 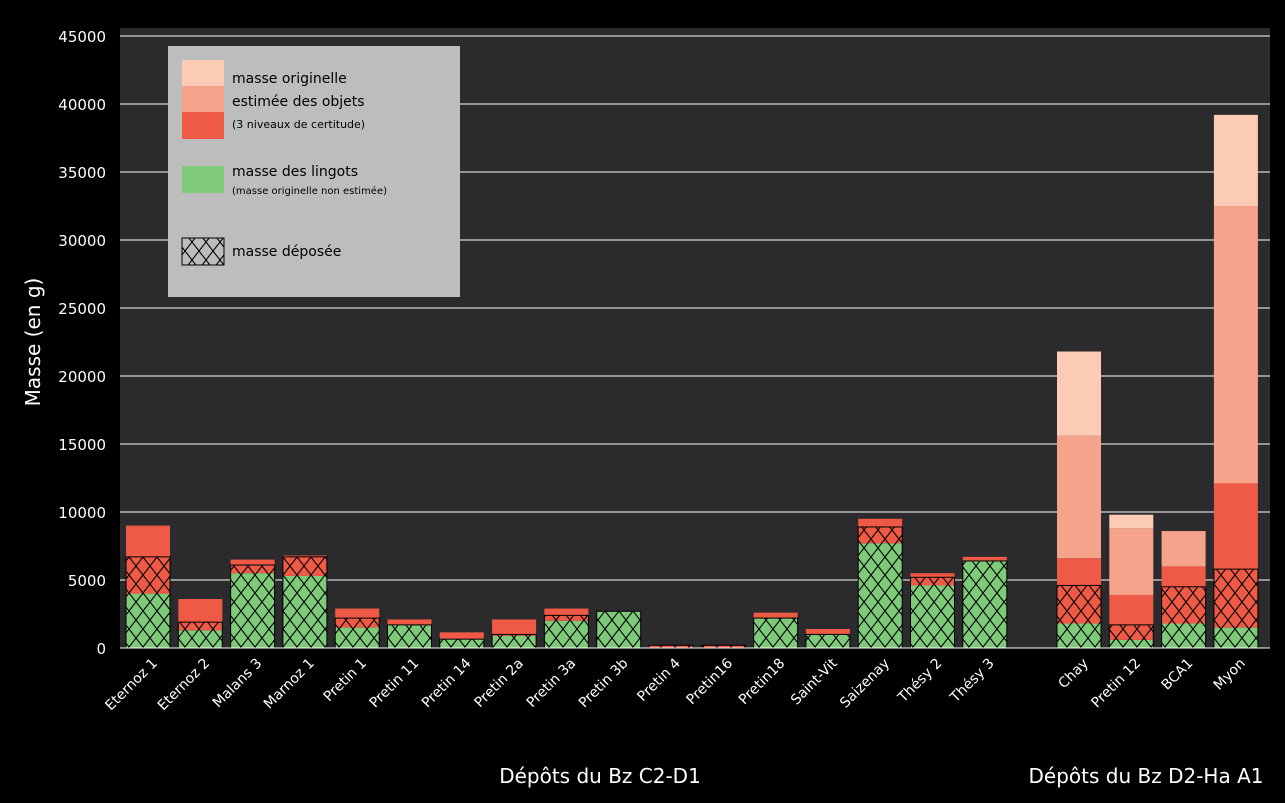 I want to click on y-tick-label: 25000, so click(x=82, y=309).